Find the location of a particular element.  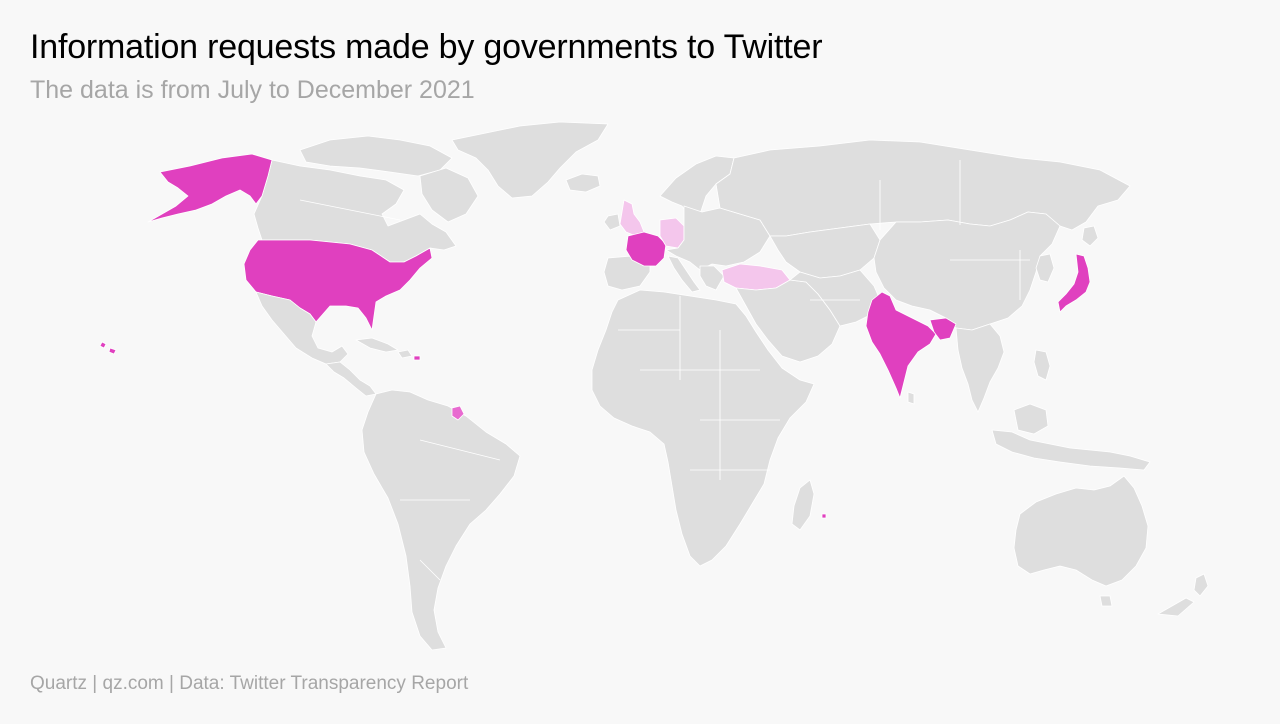

southeast-asia is located at coordinates (980, 368).